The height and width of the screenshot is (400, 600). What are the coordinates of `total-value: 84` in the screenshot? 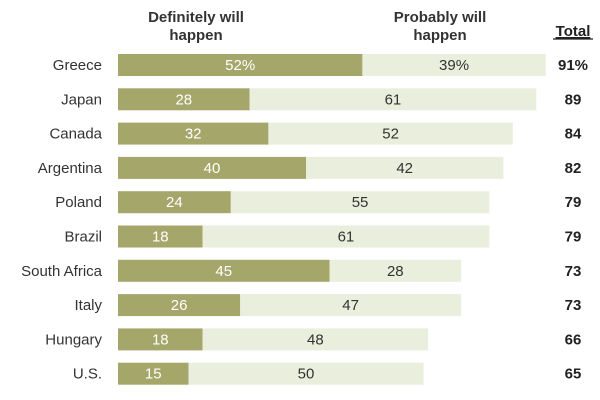 It's located at (573, 134).